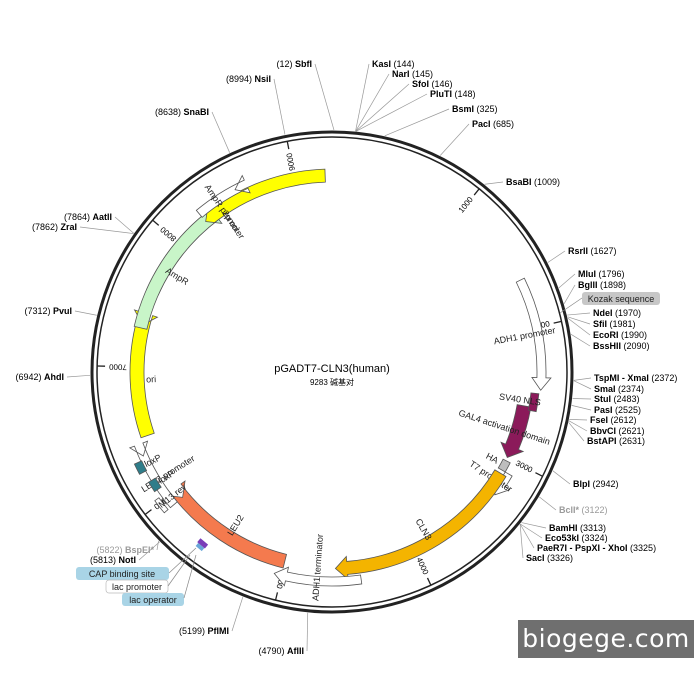 This screenshot has height=700, width=700. I want to click on site-bsabi: BsaBI (1009), so click(522, 182).